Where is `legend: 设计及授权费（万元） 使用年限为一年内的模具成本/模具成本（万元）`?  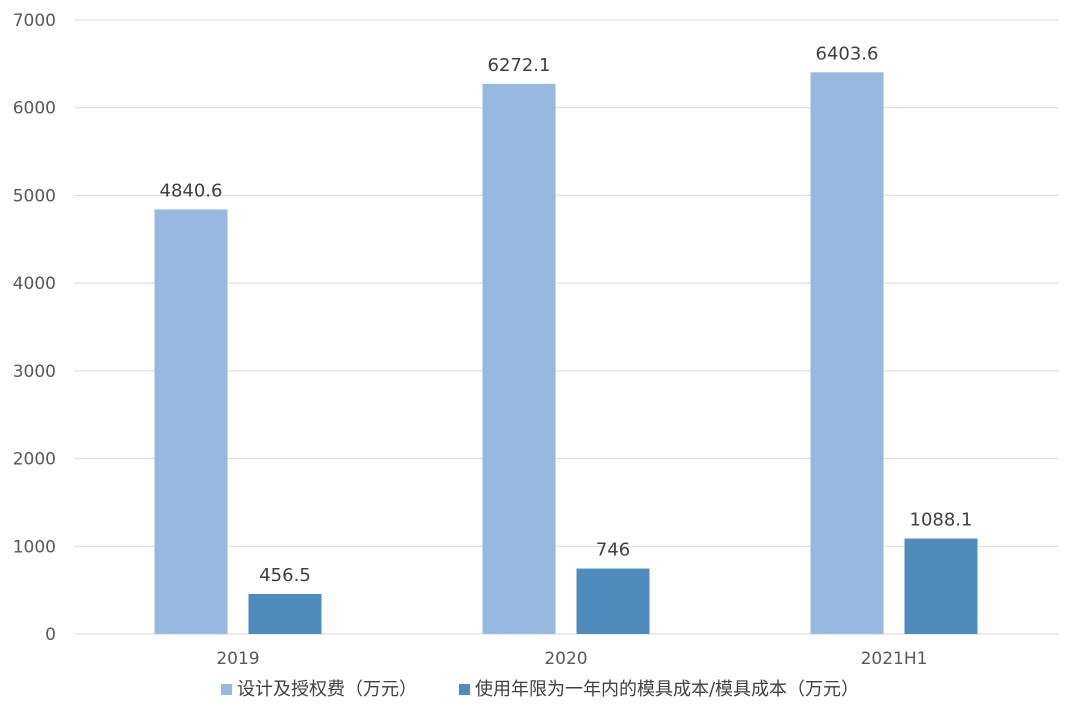
legend: 设计及授权费（万元） 使用年限为一年内的模具成本/模具成本（万元） is located at coordinates (539, 689).